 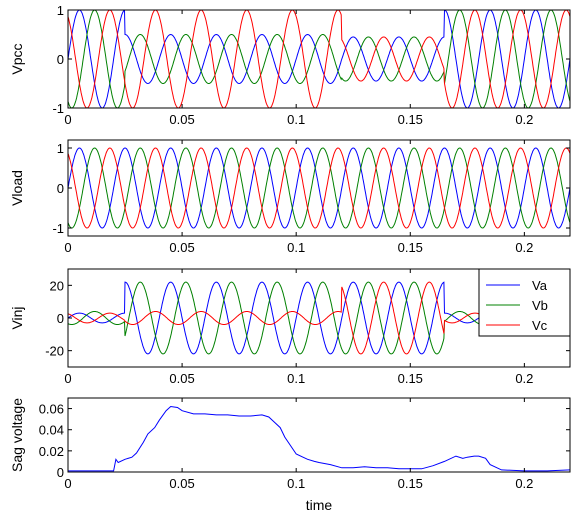 I want to click on y-tick-label: 20, so click(x=57, y=285).